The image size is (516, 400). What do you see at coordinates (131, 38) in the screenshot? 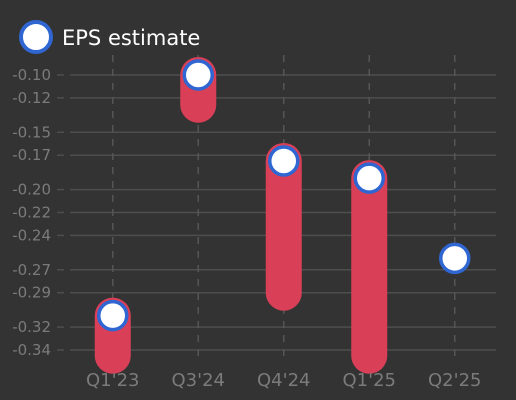
I see `legend-label-eps-estimate: EPS estimate` at bounding box center [131, 38].